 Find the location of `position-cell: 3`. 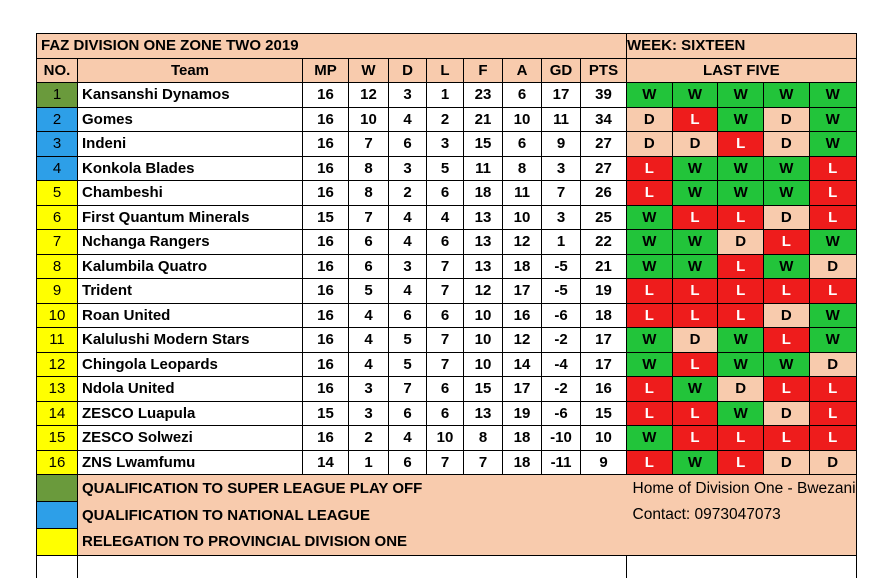

position-cell: 3 is located at coordinates (57, 144).